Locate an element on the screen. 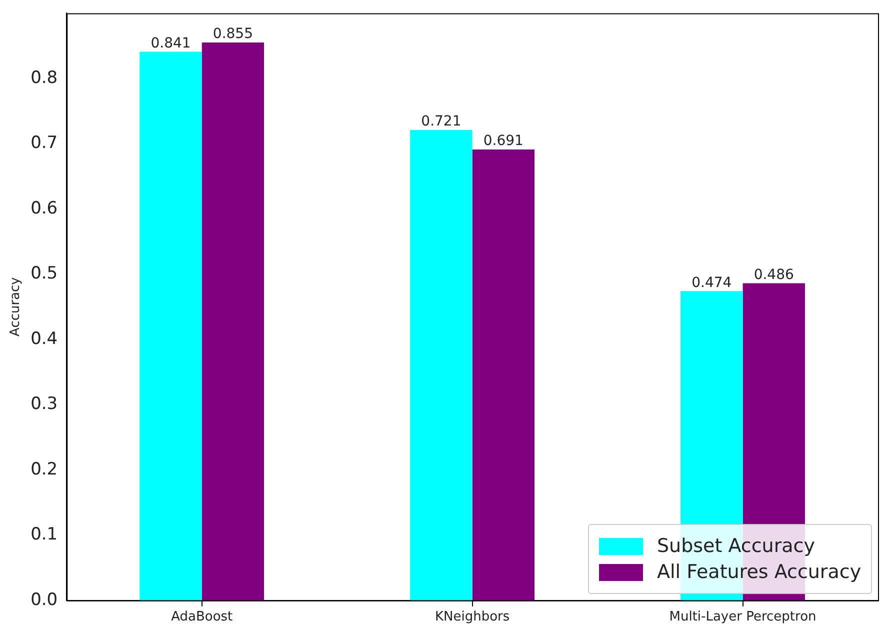  y-tick-label: 0.6 is located at coordinates (44, 208).